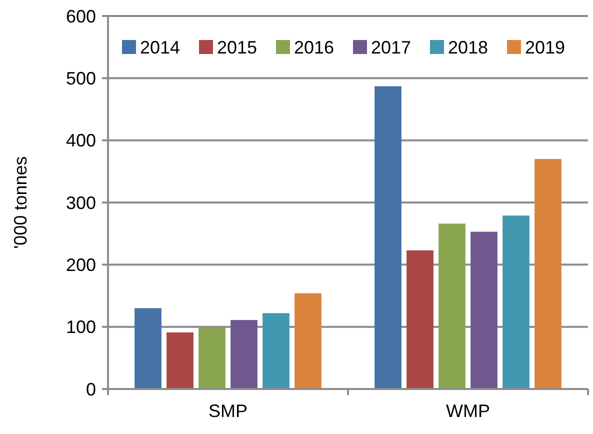 Image resolution: width=593 pixels, height=434 pixels. What do you see at coordinates (81, 78) in the screenshot?
I see `y-tick-label: 500` at bounding box center [81, 78].